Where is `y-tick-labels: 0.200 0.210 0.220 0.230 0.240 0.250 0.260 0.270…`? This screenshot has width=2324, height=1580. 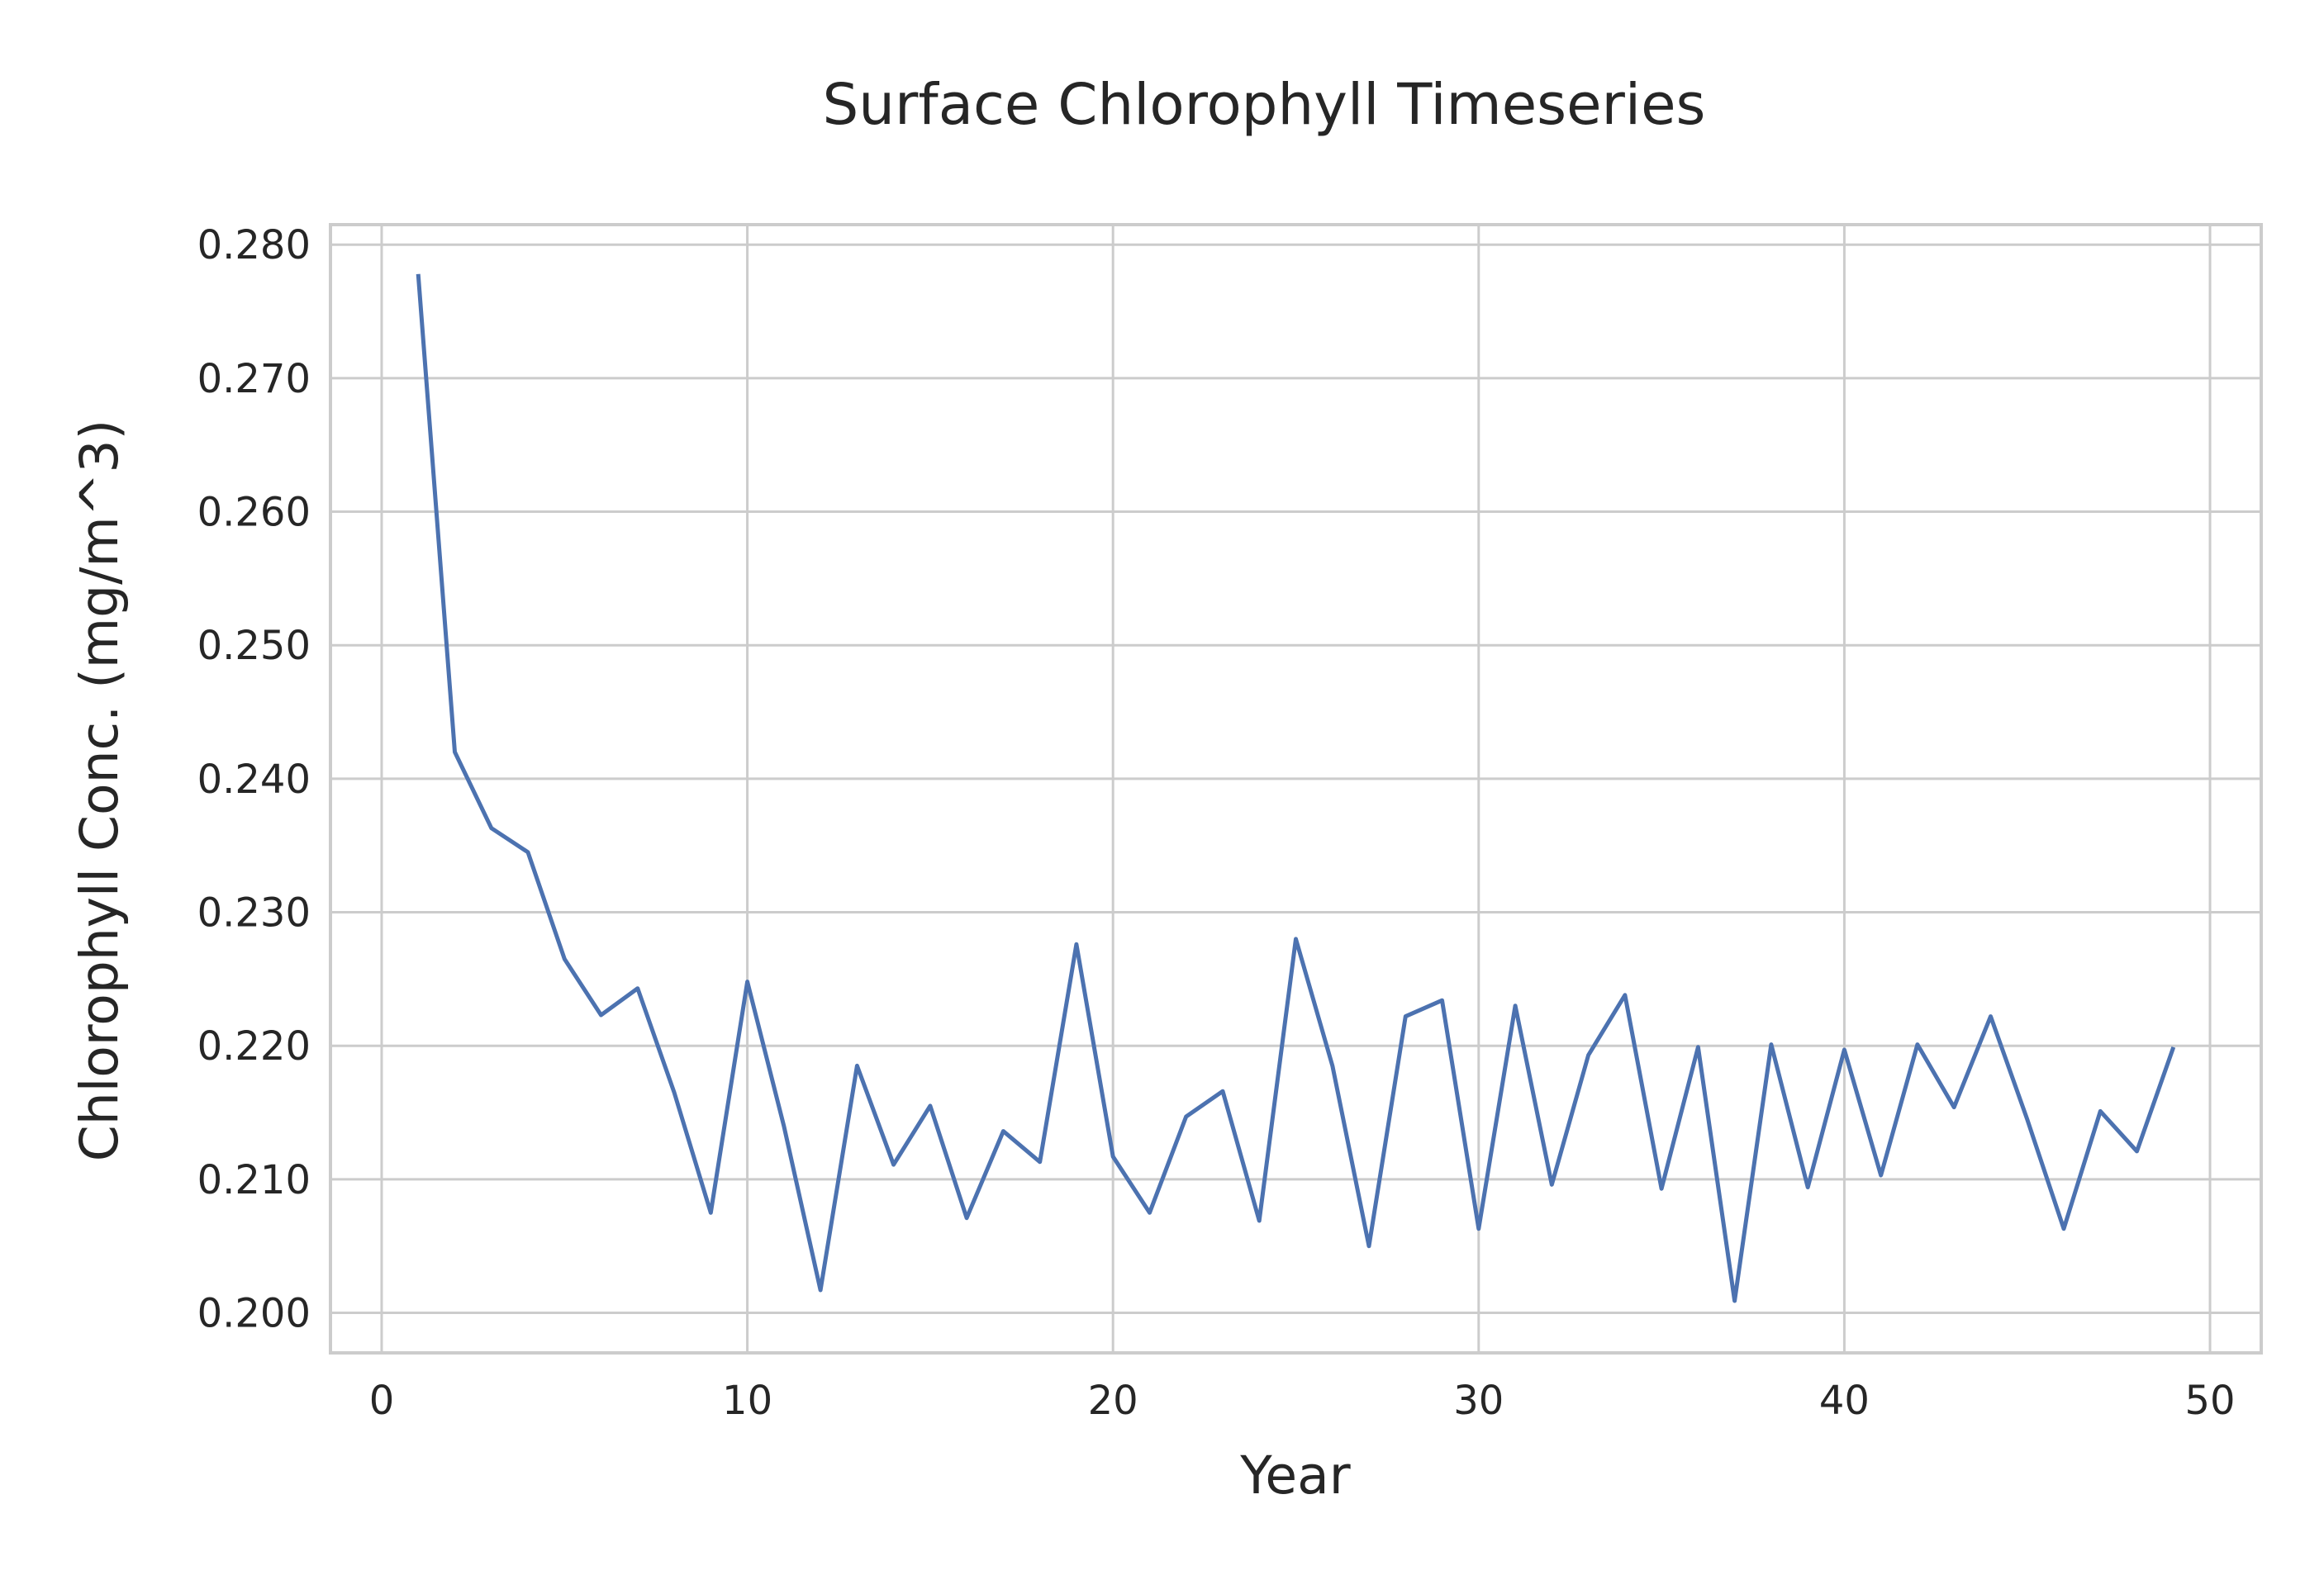 y-tick-labels: 0.200 0.210 0.220 0.230 0.240 0.250 0.260 0.270… is located at coordinates (254, 779).